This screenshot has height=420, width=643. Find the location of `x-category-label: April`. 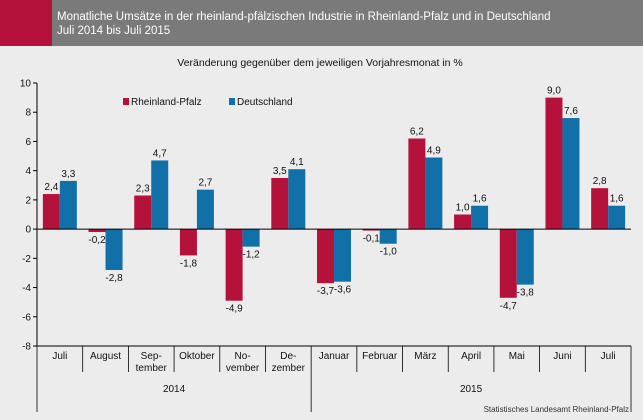

x-category-label: April is located at coordinates (471, 356).